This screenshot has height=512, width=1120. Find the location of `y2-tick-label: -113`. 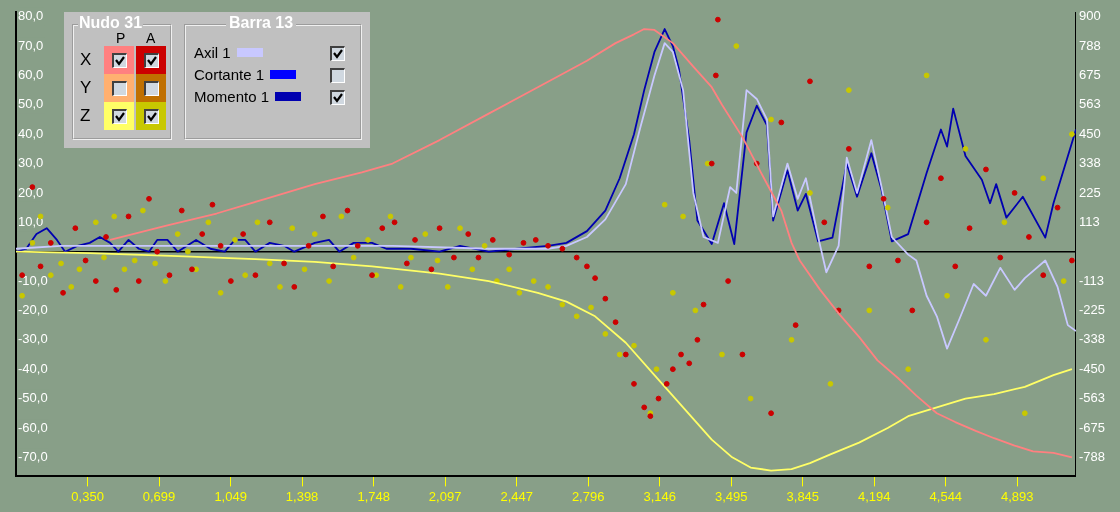

y2-tick-label: -113 is located at coordinates (1091, 280).